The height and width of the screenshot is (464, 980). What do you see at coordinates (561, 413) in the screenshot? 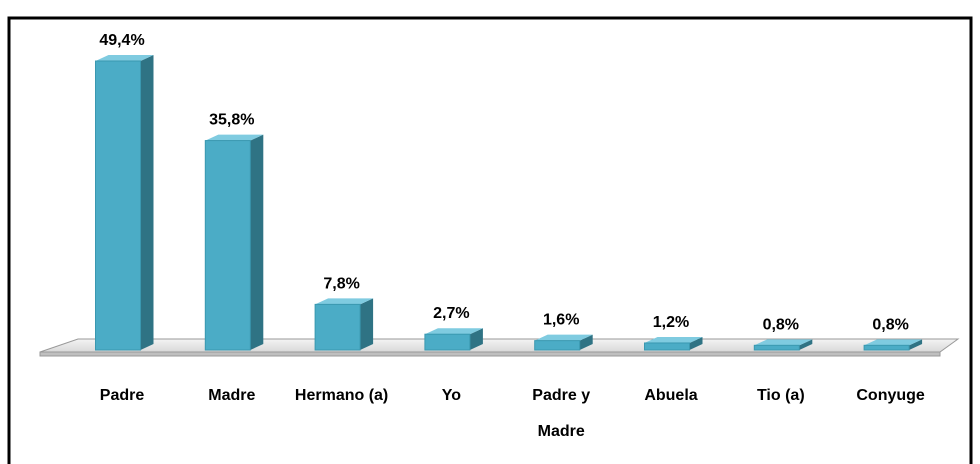
I see `x-tick-label: Padre y Madre` at bounding box center [561, 413].